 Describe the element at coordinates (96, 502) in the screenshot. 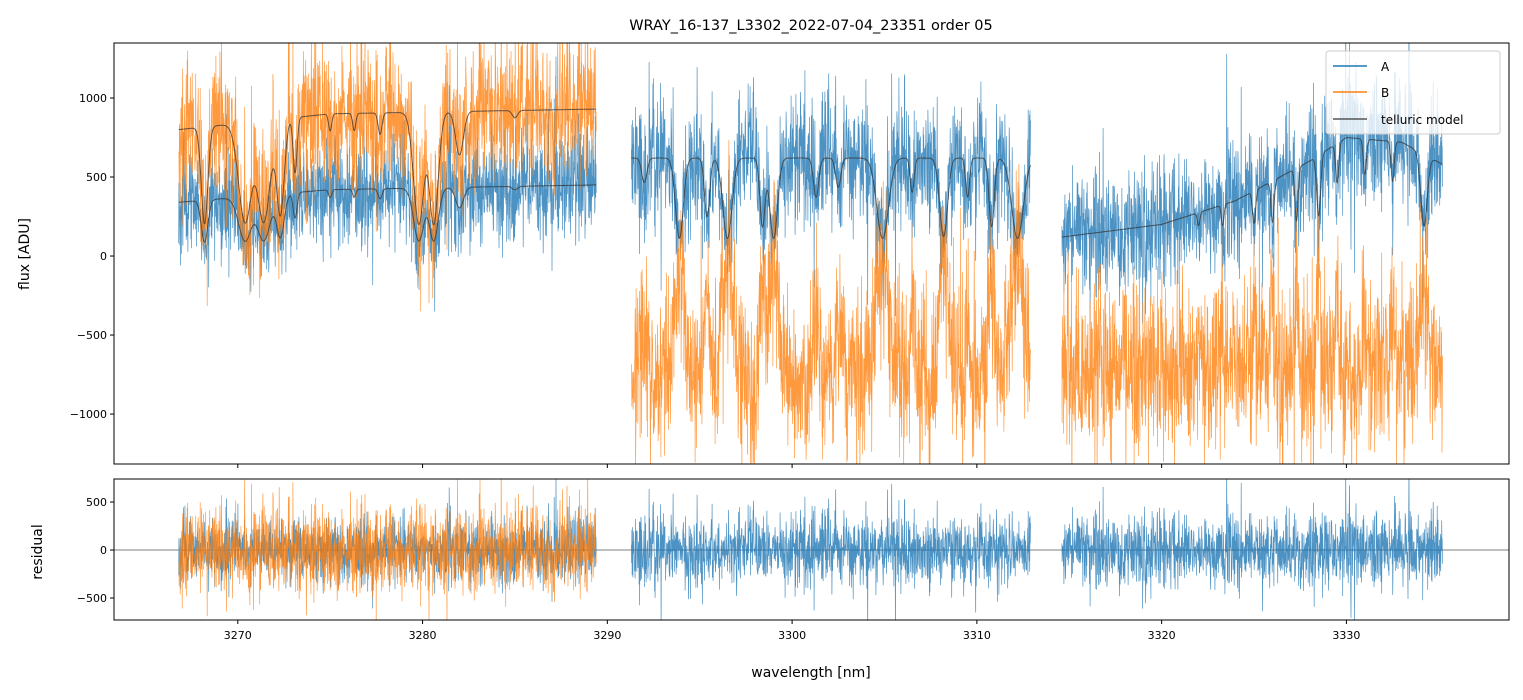

I see `residual-y-tick-label: 500` at that location.